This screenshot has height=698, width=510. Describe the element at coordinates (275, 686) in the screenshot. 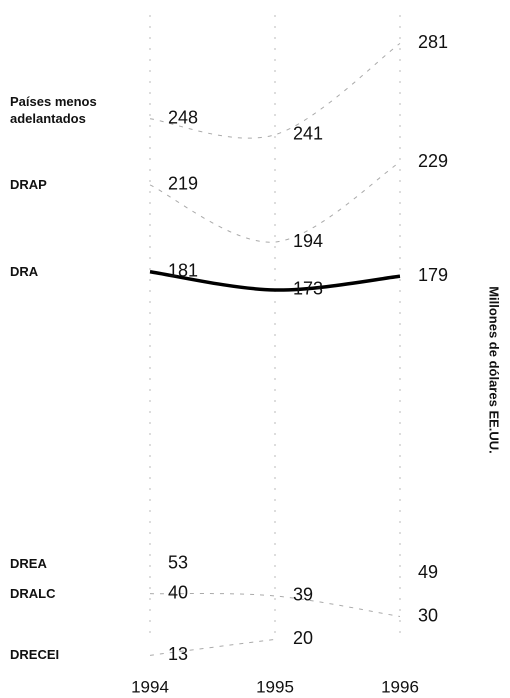

I see `x-tick-label: 1995` at that location.